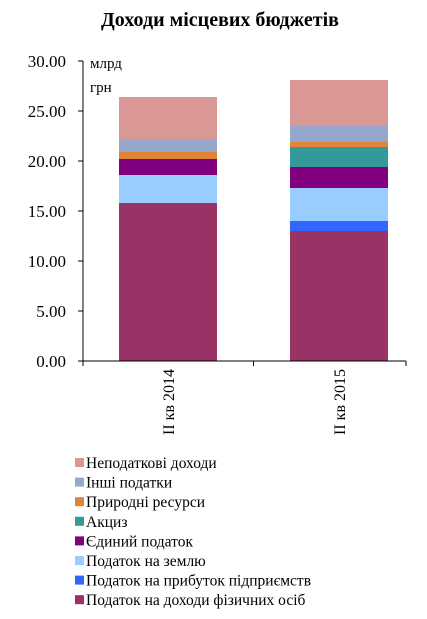 Image resolution: width=427 pixels, height=619 pixels. Describe the element at coordinates (196, 600) in the screenshot. I see `legend-label: Податок на доходи фізичних осіб` at that location.